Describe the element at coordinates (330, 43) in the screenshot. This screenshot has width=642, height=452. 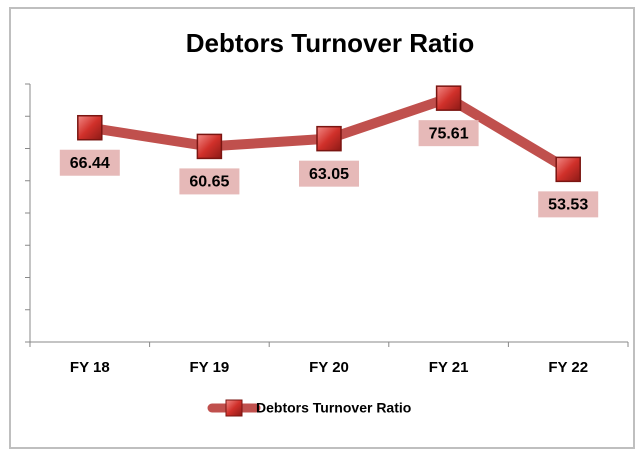
I see `chart-title: Debtors Turnover Ratio` at that location.